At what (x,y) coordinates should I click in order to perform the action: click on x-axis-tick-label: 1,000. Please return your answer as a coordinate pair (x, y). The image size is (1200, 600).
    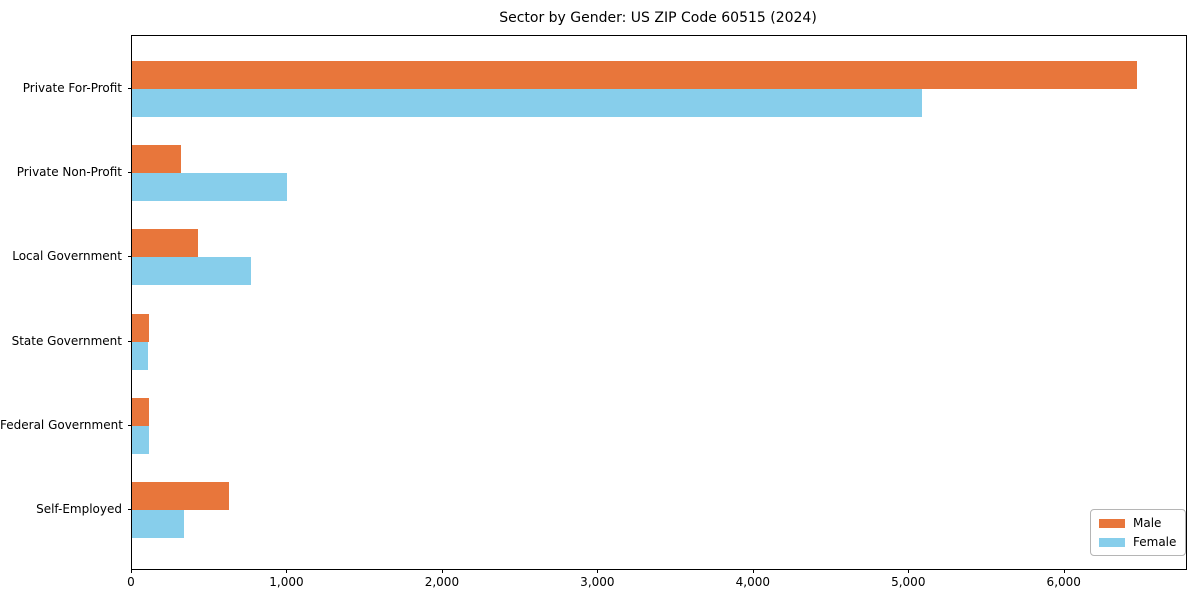
    Looking at the image, I should click on (286, 582).